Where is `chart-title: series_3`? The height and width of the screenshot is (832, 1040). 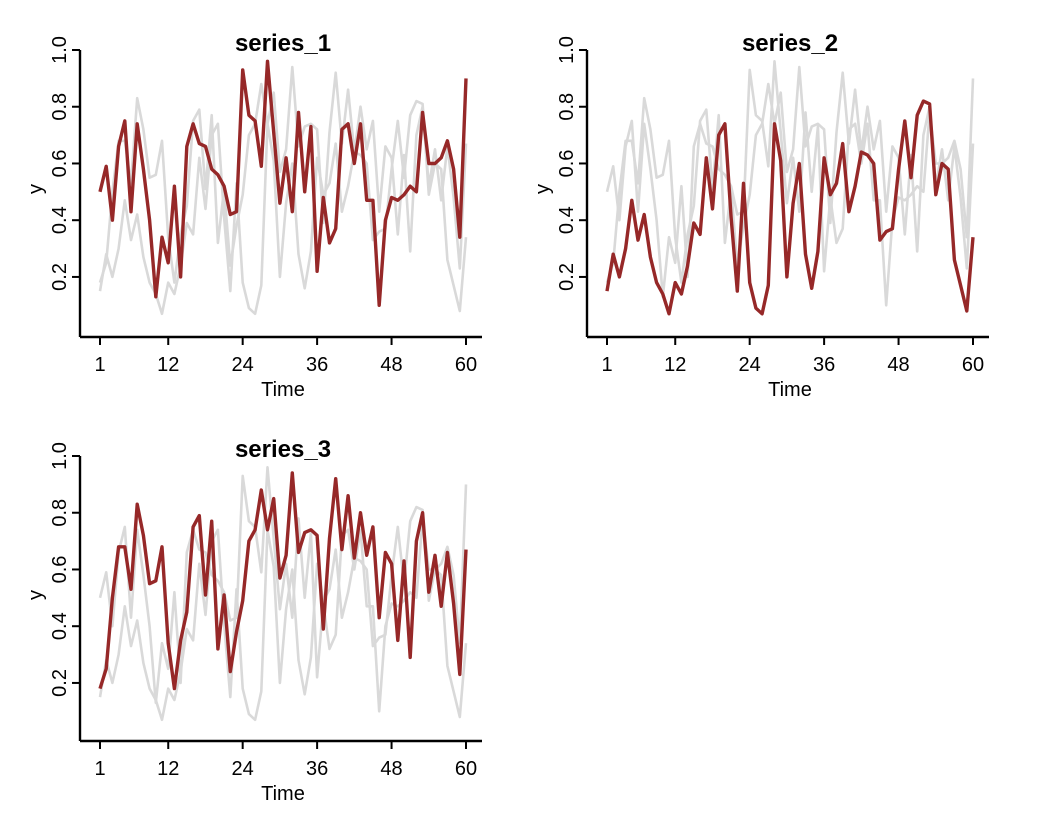
chart-title: series_3 is located at coordinates (283, 449).